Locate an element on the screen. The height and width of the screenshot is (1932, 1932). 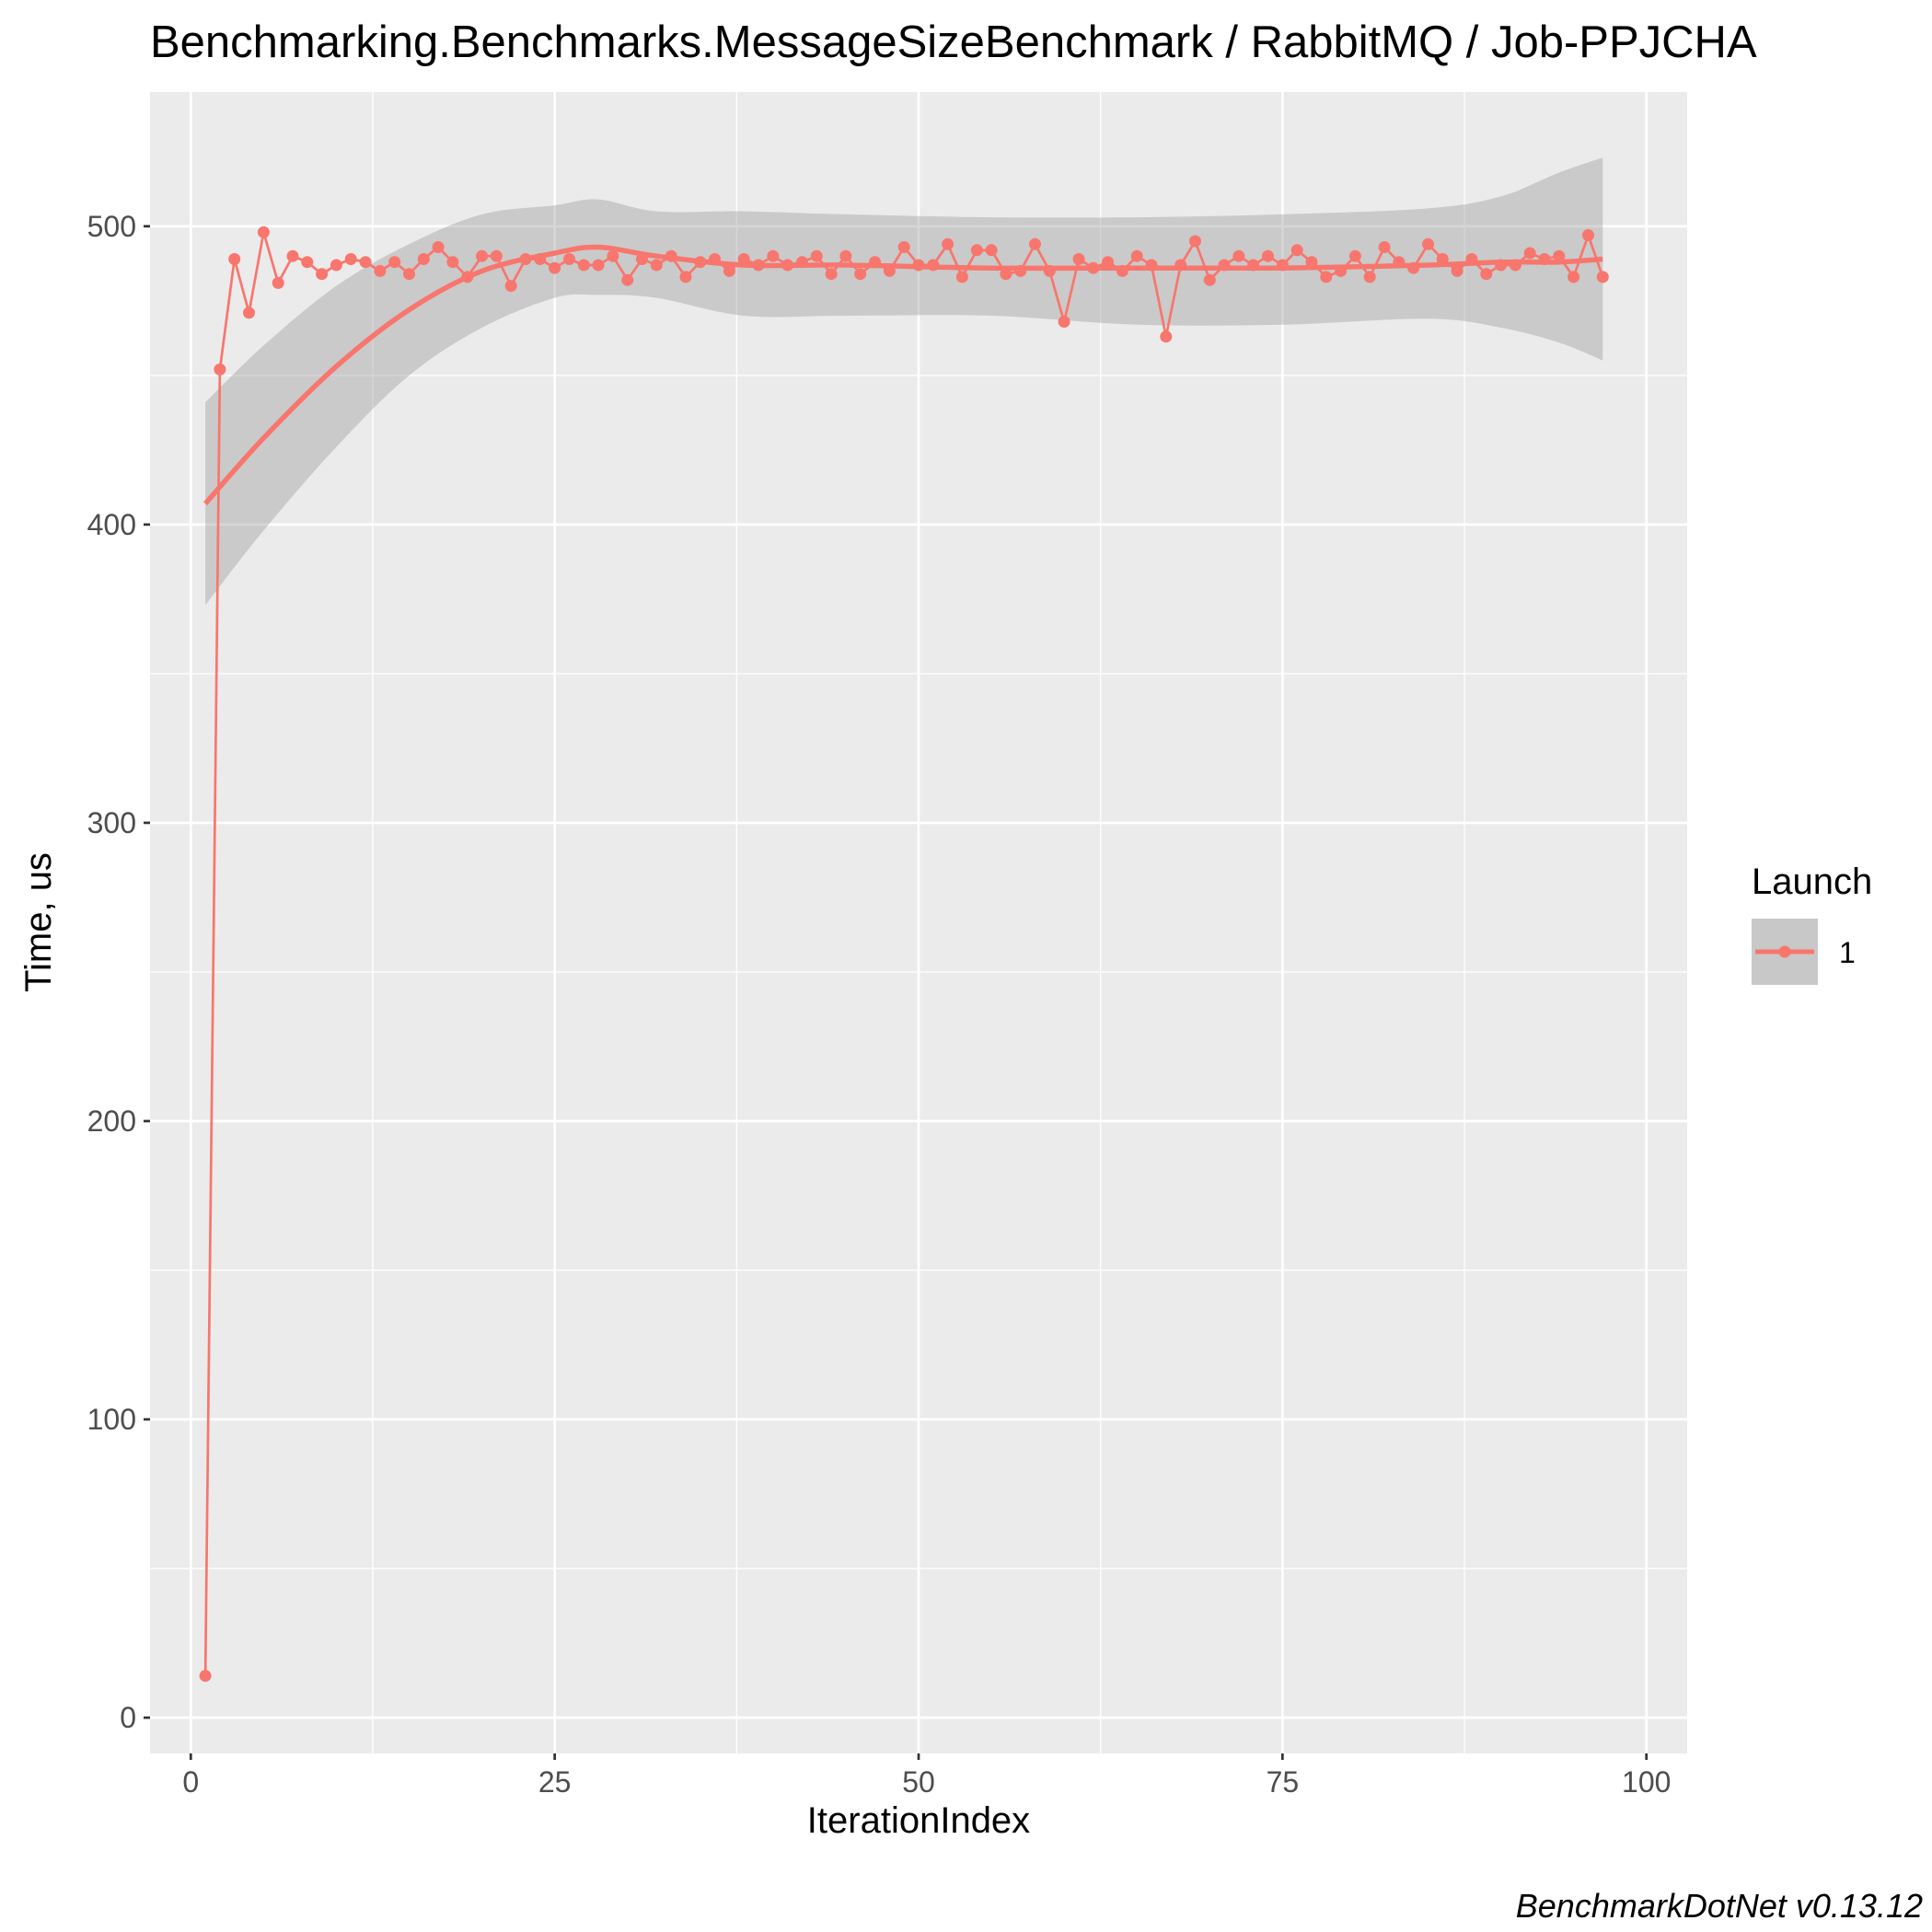
x-tick-label: 25 is located at coordinates (555, 1782).